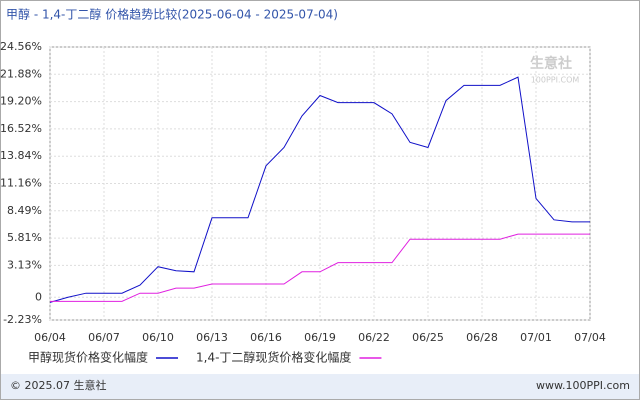 The image size is (640, 400). Describe the element at coordinates (21, 101) in the screenshot. I see `y-tick-label: 19.20%` at that location.